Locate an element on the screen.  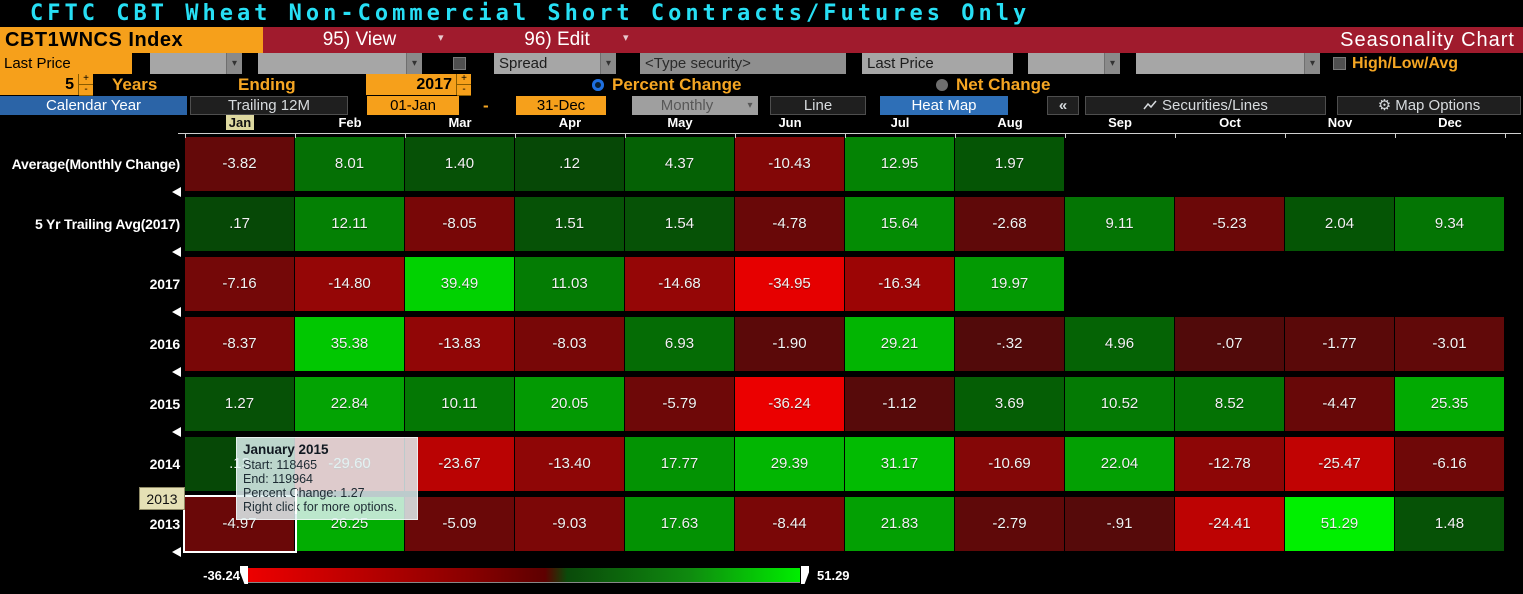
heatmap-cell-2014-sep: 22.04 is located at coordinates (1120, 464).